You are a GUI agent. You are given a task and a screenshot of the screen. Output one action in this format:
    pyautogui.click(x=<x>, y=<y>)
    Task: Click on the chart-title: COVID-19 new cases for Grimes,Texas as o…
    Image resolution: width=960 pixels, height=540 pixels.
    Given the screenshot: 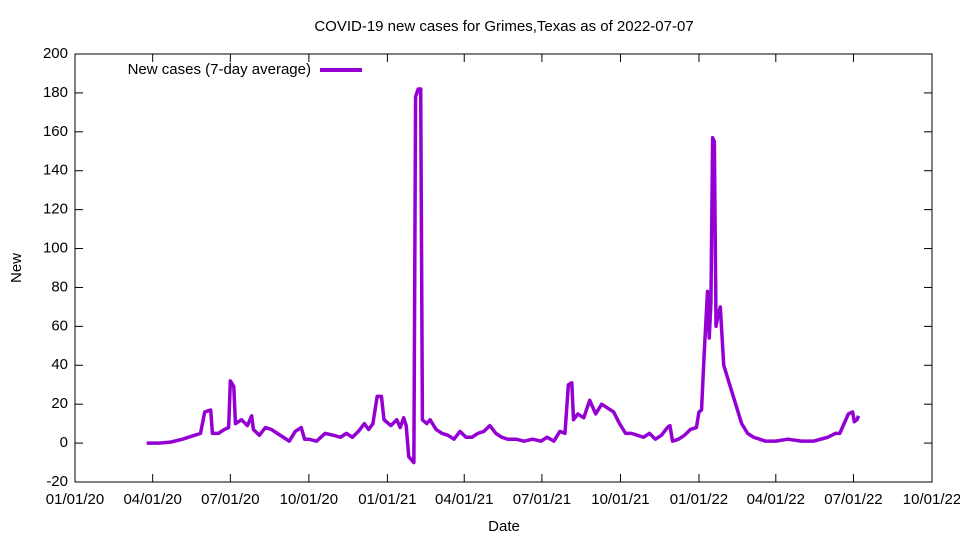 What is the action you would take?
    pyautogui.click(x=503, y=26)
    